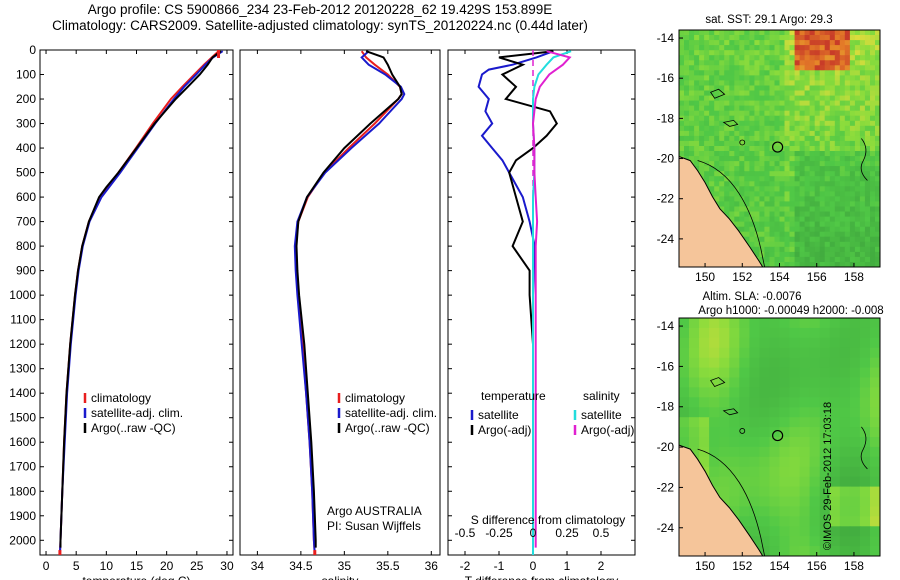 Image resolution: width=900 pixels, height=580 pixels. I want to click on annotation-pi: PI: Susan Wijffels, so click(374, 526).